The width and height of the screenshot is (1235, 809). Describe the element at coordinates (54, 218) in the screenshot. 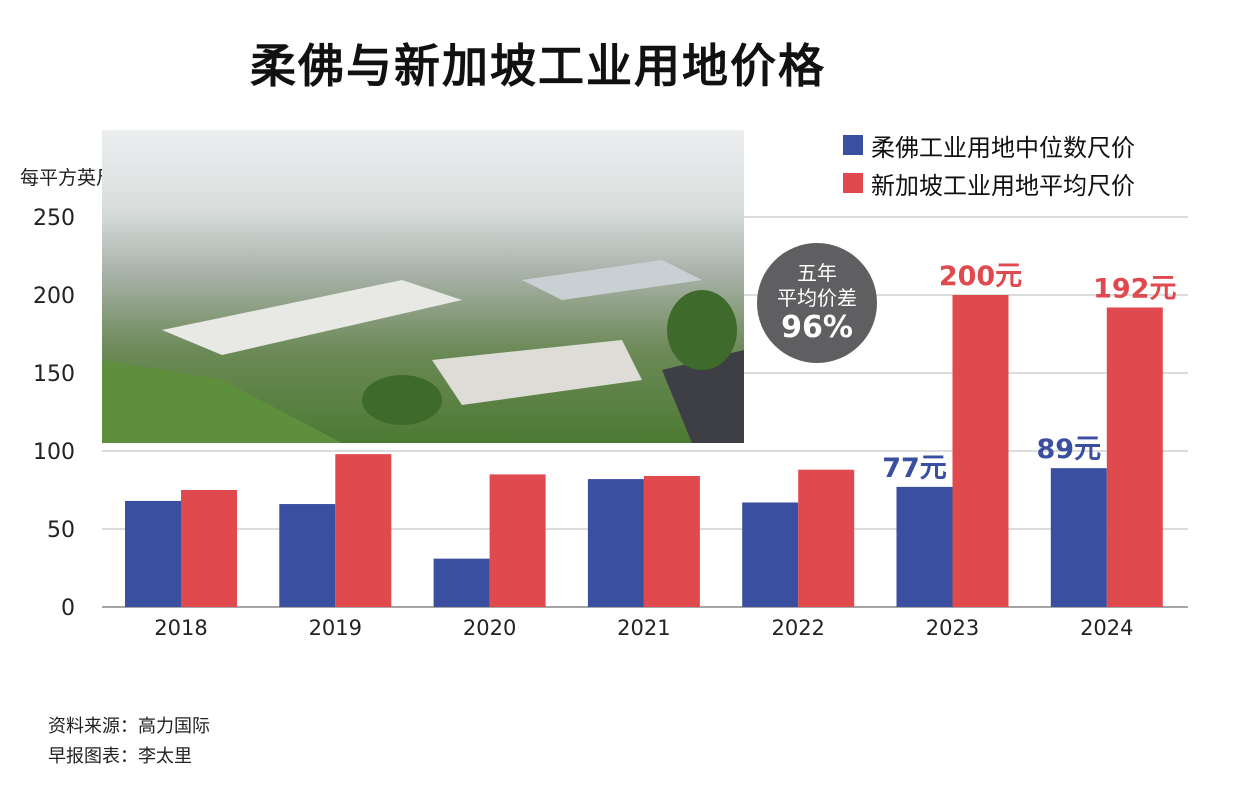

I see `y-tick-label: 250` at that location.